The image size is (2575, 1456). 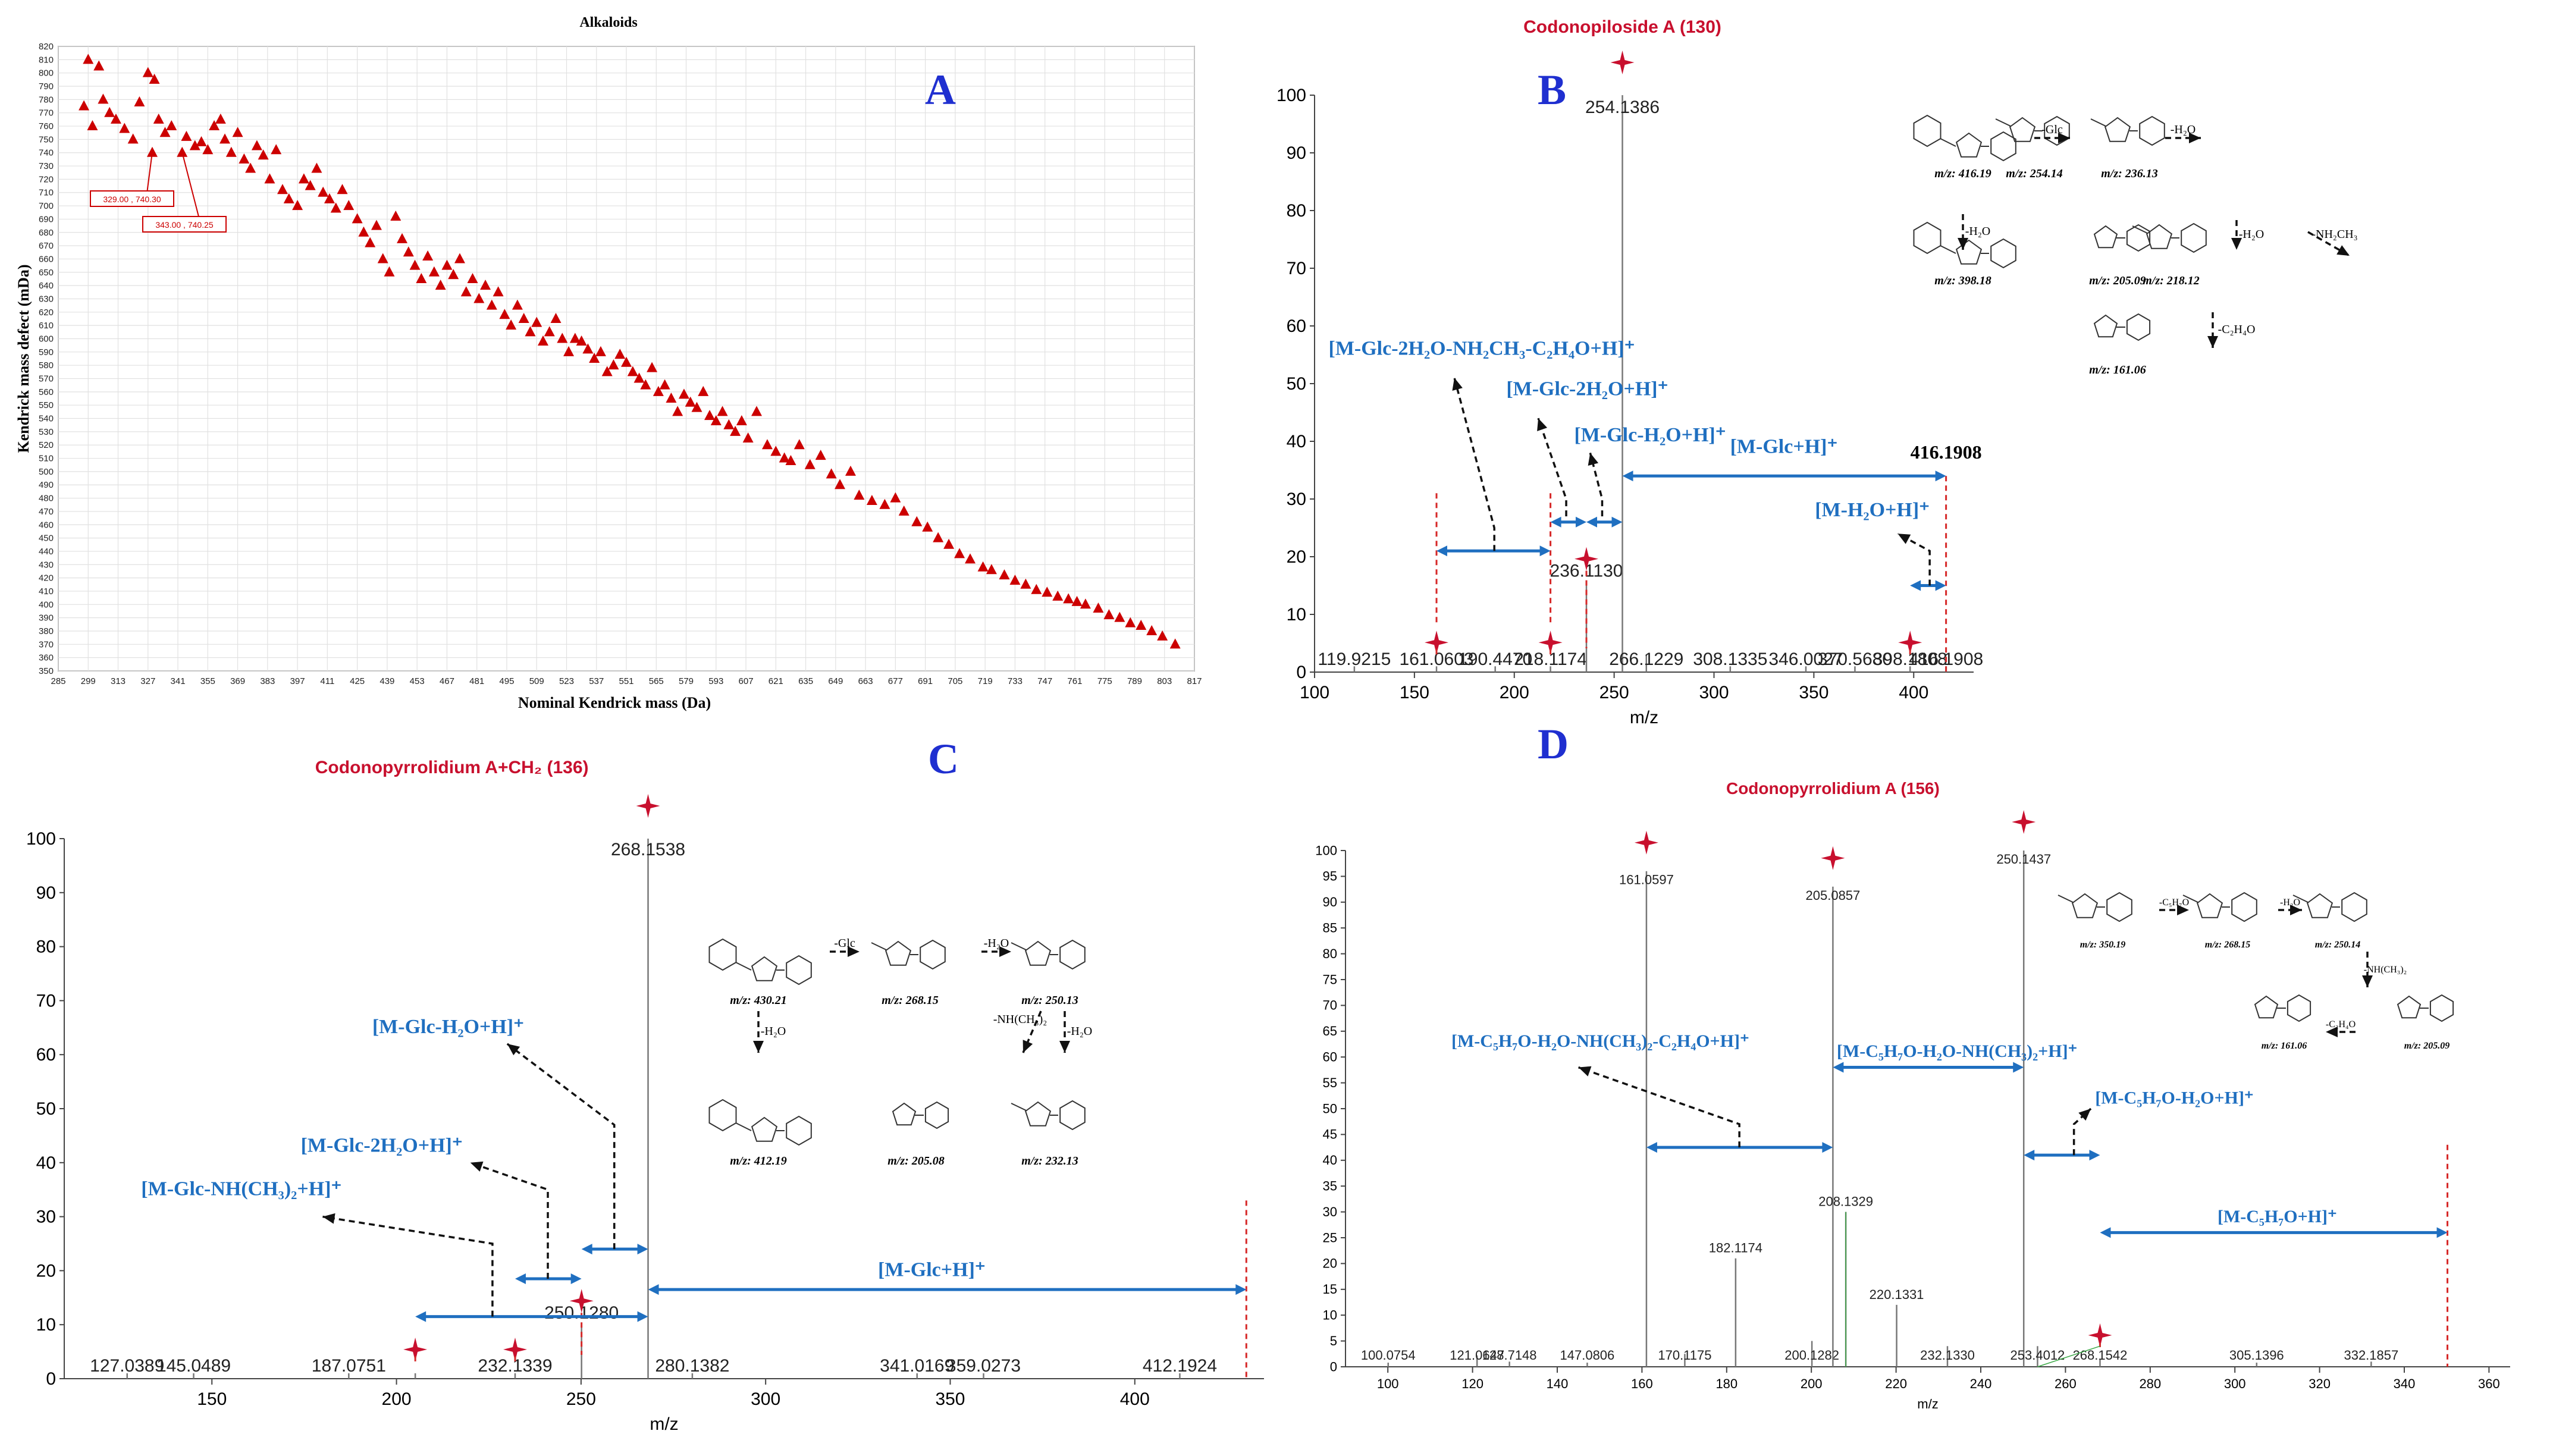 What do you see at coordinates (452, 767) in the screenshot?
I see `c-title: Codonopyrrolidium A+CH₂ (136)` at bounding box center [452, 767].